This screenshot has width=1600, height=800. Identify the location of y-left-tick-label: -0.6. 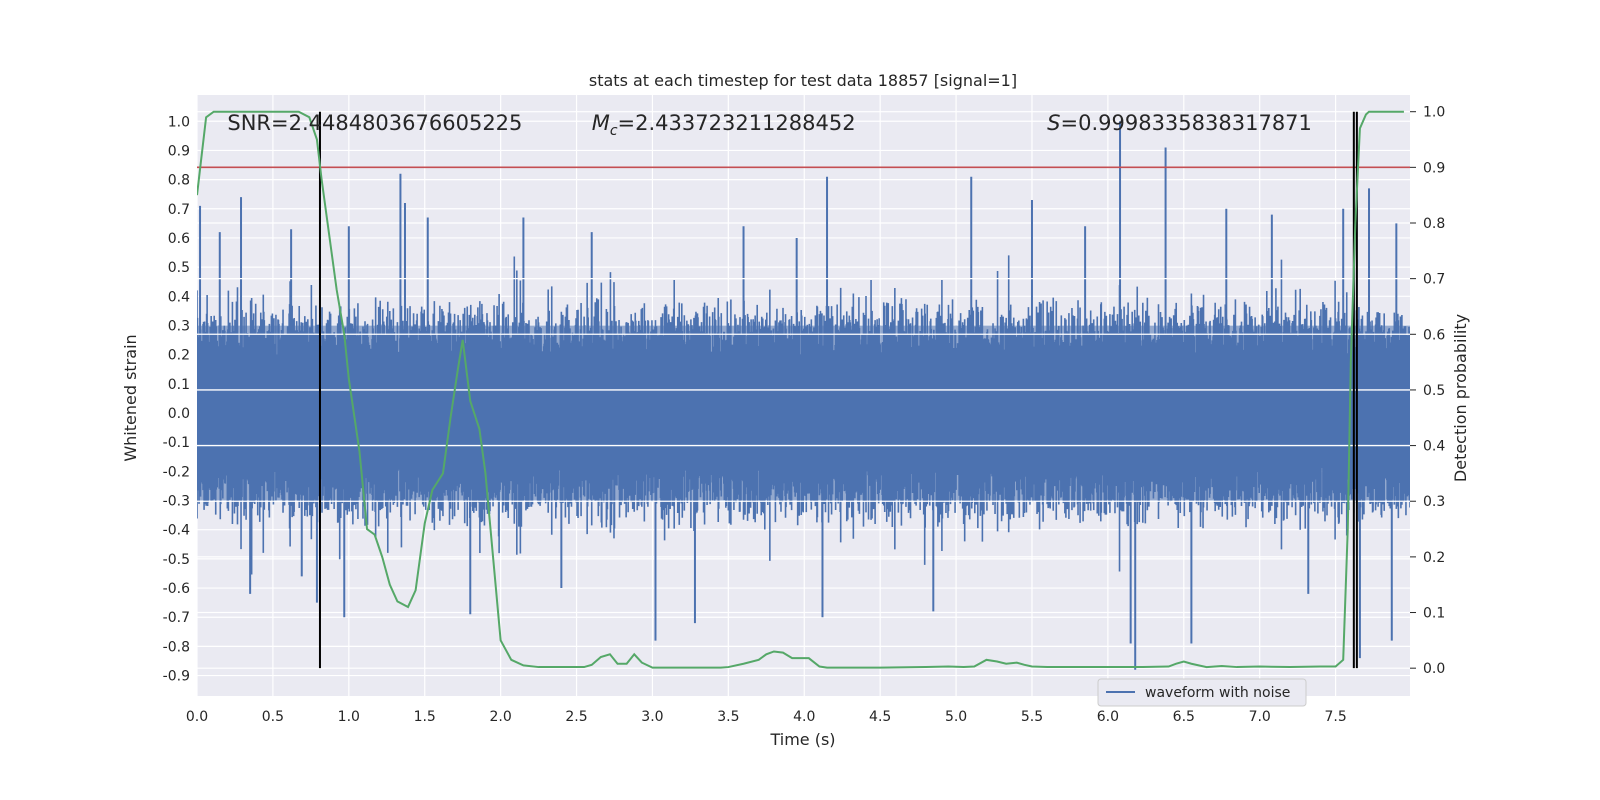
(176, 589).